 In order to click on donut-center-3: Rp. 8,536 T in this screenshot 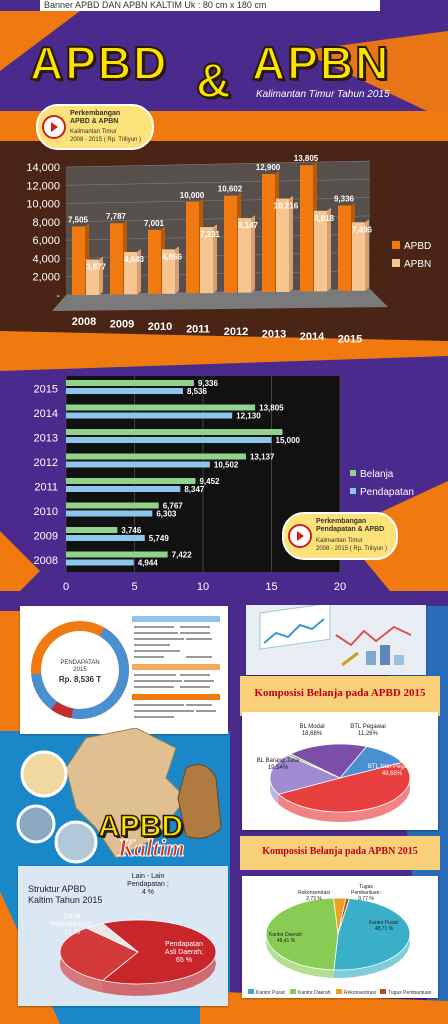, I will do `click(80, 679)`.